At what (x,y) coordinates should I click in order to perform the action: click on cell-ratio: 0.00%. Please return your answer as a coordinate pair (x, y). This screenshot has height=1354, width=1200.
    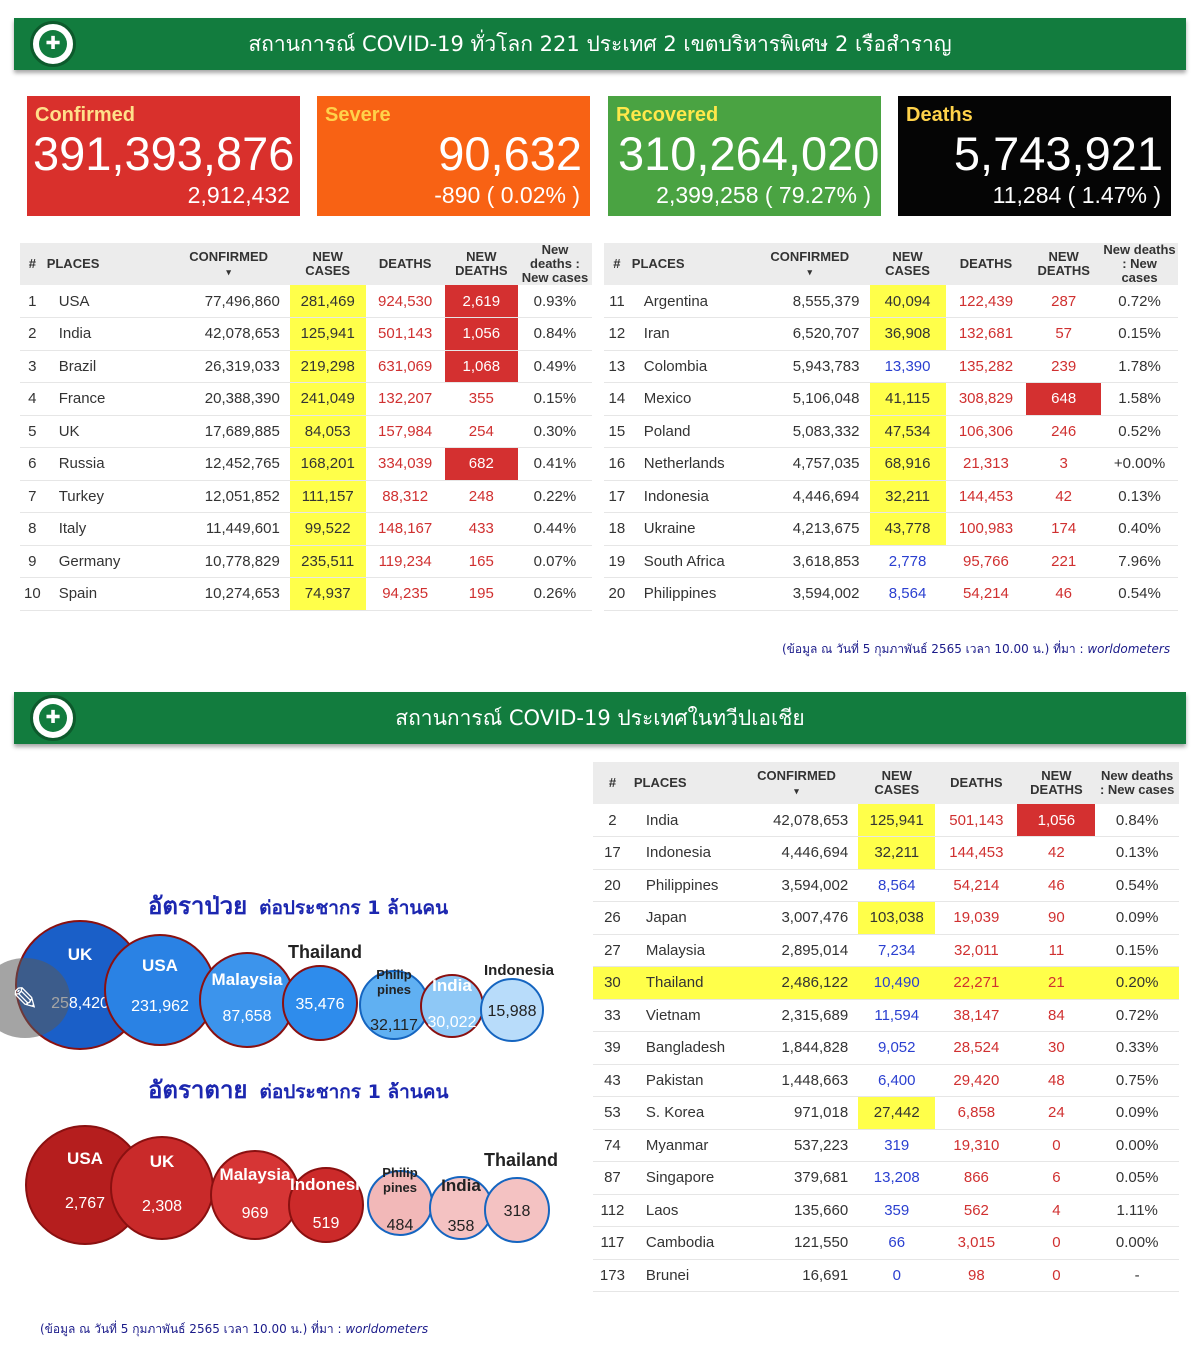
    Looking at the image, I should click on (1137, 1243).